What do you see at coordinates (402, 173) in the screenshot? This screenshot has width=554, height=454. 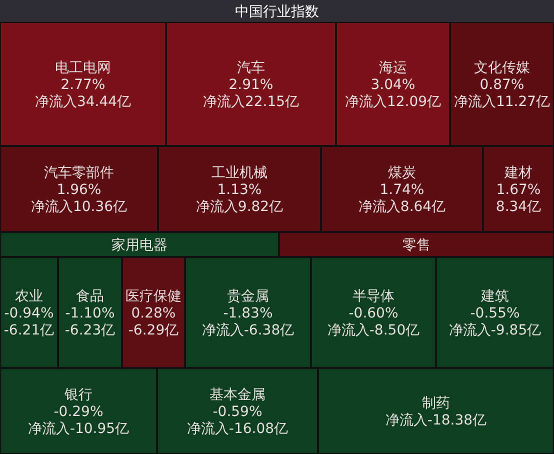 I see `category-label: 煤炭` at bounding box center [402, 173].